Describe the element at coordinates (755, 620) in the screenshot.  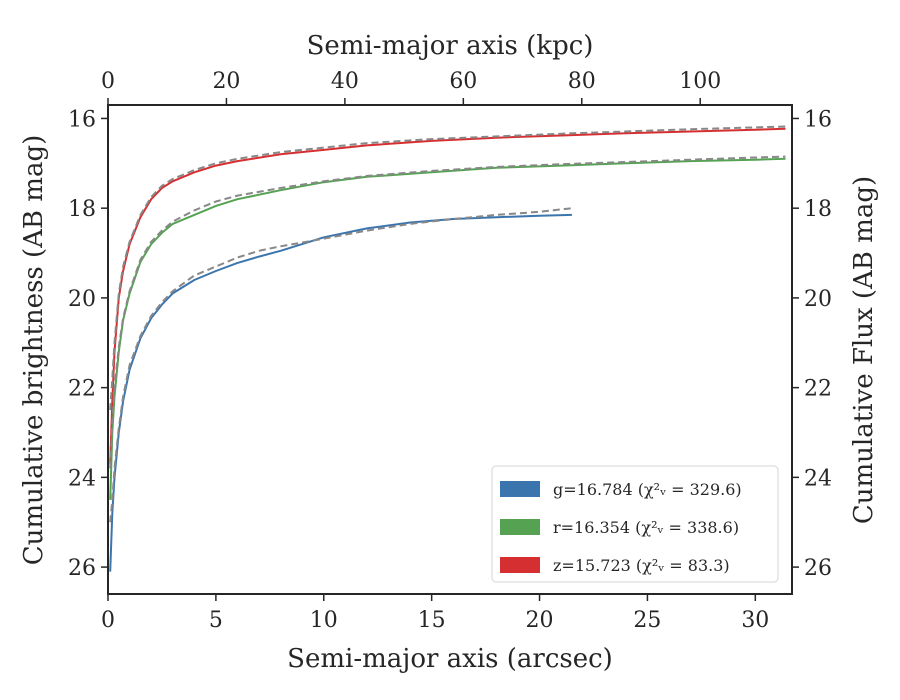
I see `x-tick-label: 30` at that location.